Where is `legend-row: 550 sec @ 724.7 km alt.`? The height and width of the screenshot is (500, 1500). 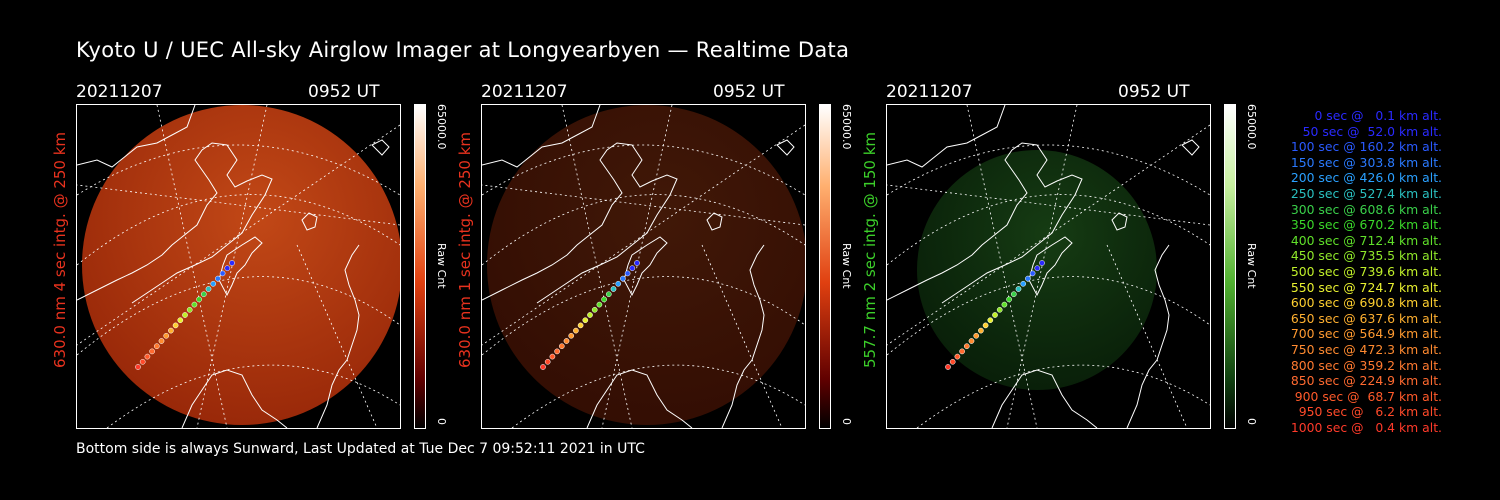 legend-row: 550 sec @ 724.7 km alt. is located at coordinates (1366, 287).